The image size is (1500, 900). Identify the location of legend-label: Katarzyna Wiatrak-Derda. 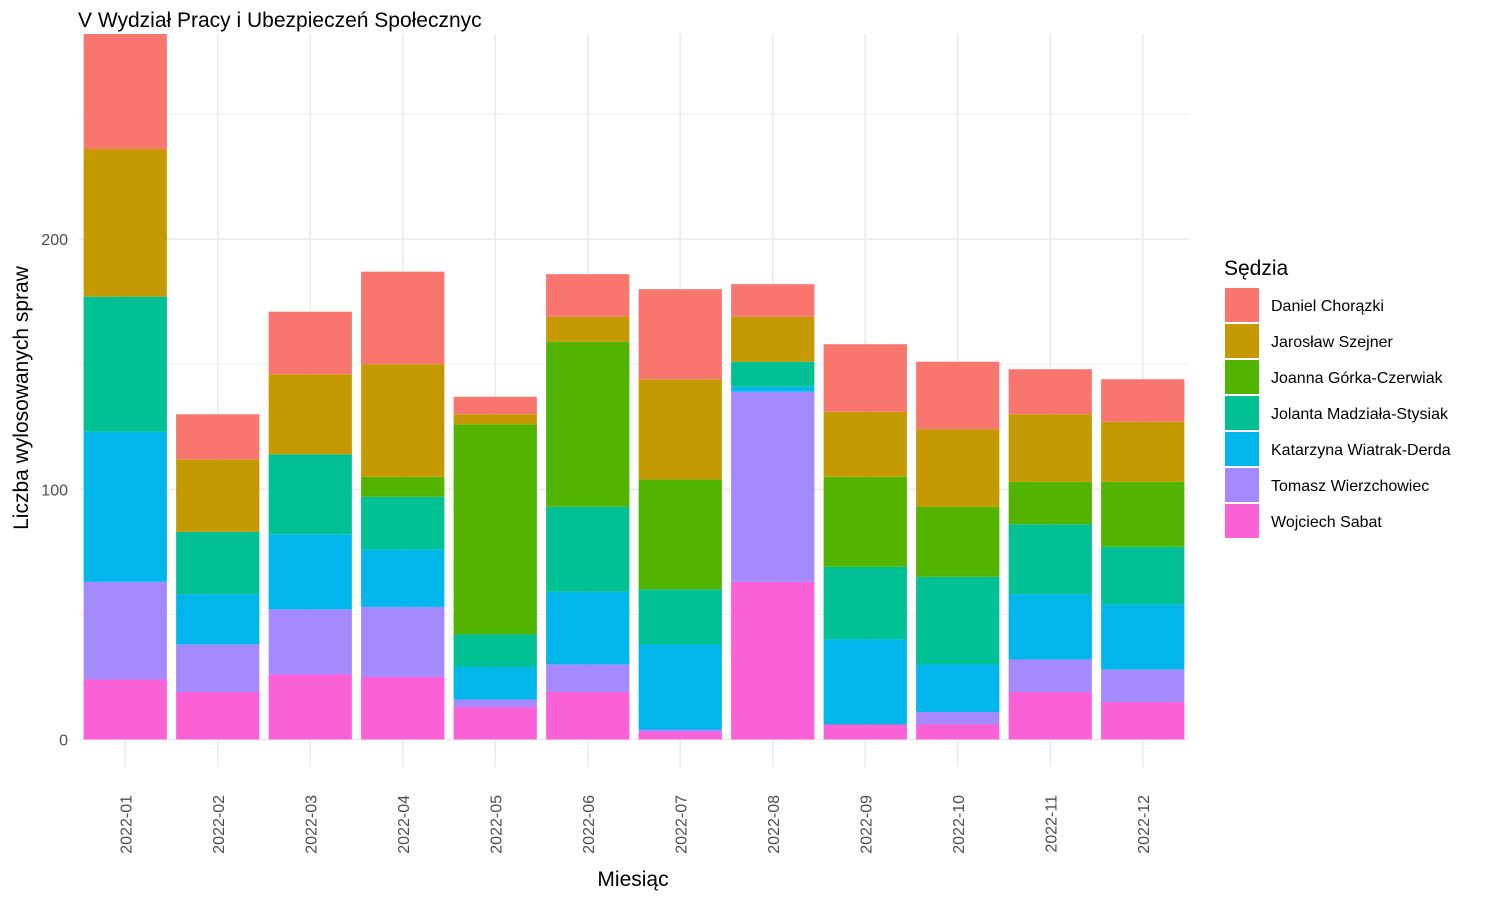
(1361, 450).